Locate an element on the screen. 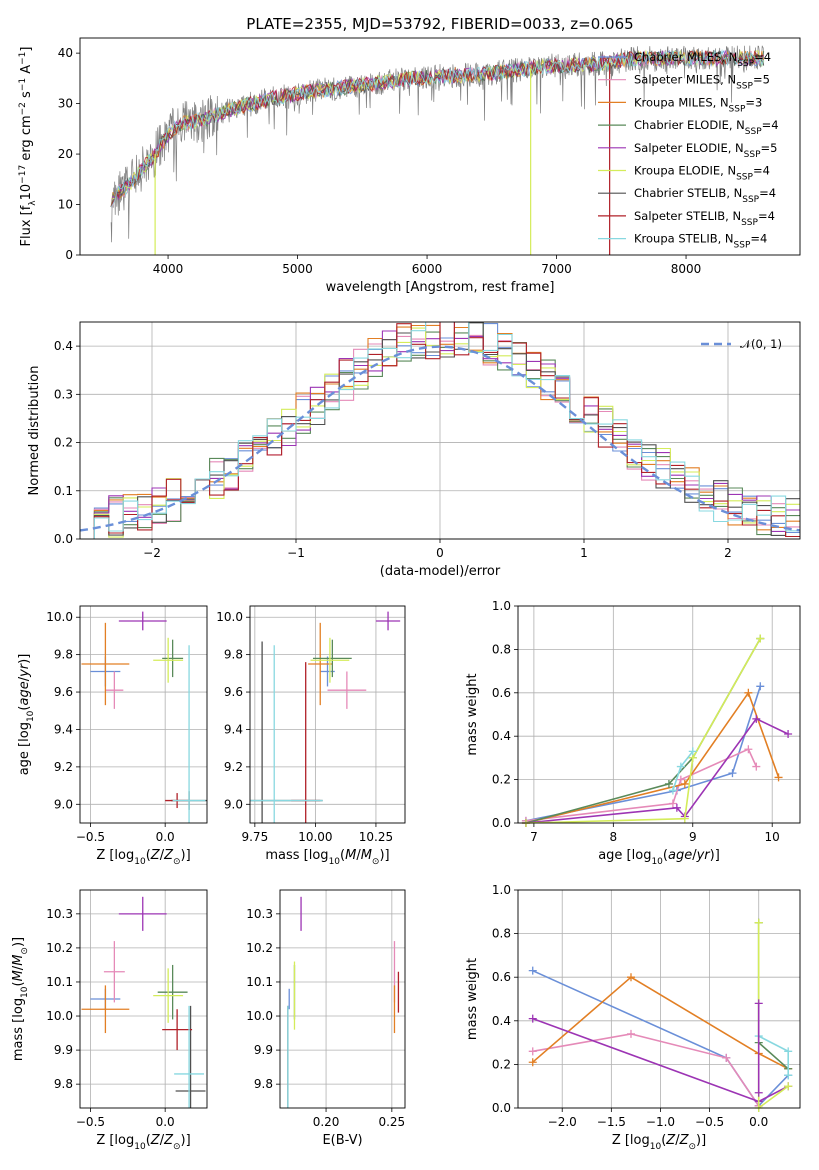 This screenshot has height=1170, width=819. mass_weight_vs_age-lines is located at coordinates (657, 730).